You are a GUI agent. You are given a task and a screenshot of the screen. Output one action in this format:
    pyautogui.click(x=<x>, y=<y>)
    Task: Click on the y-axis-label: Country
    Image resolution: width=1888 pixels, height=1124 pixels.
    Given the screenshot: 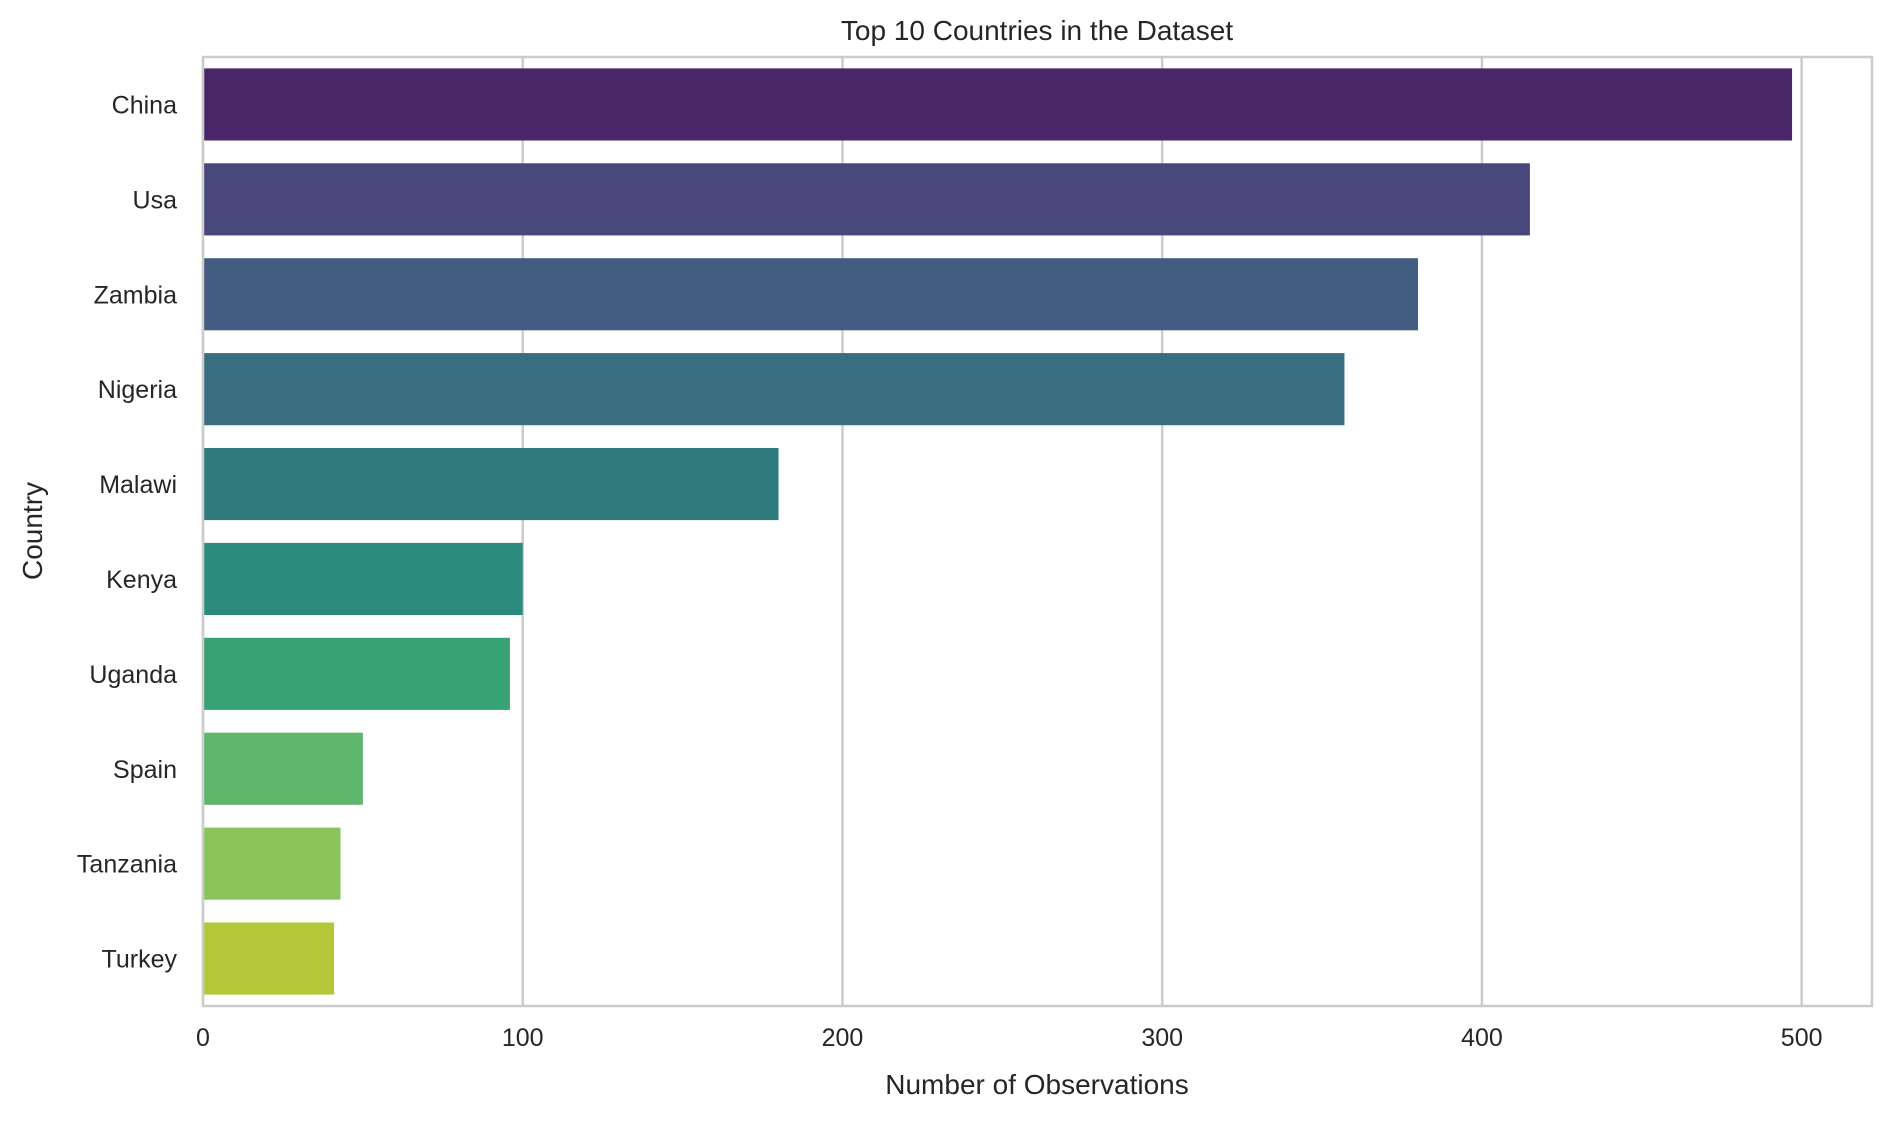 What is the action you would take?
    pyautogui.click(x=32, y=531)
    